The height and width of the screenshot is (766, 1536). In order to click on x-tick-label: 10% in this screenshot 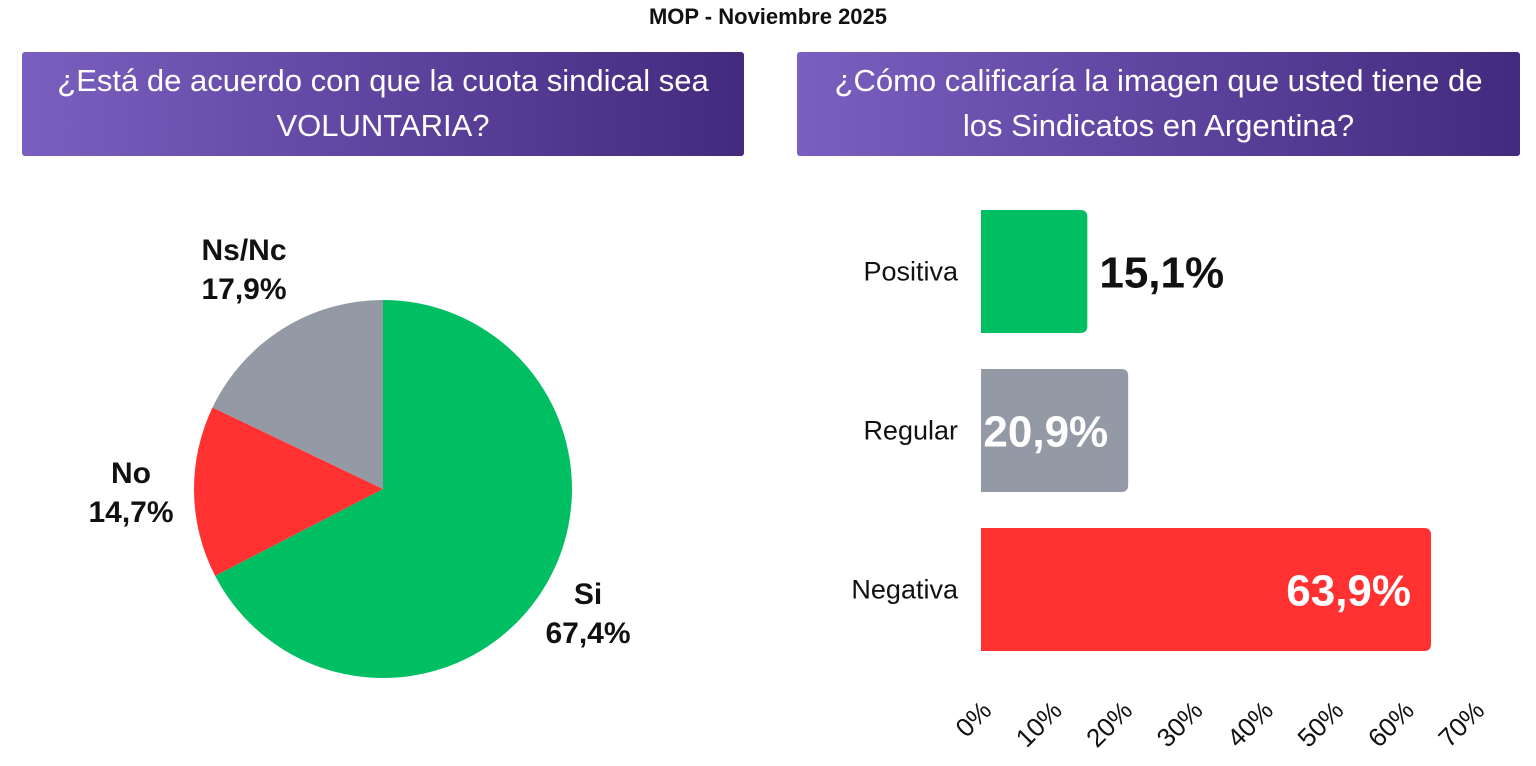, I will do `click(1039, 724)`.